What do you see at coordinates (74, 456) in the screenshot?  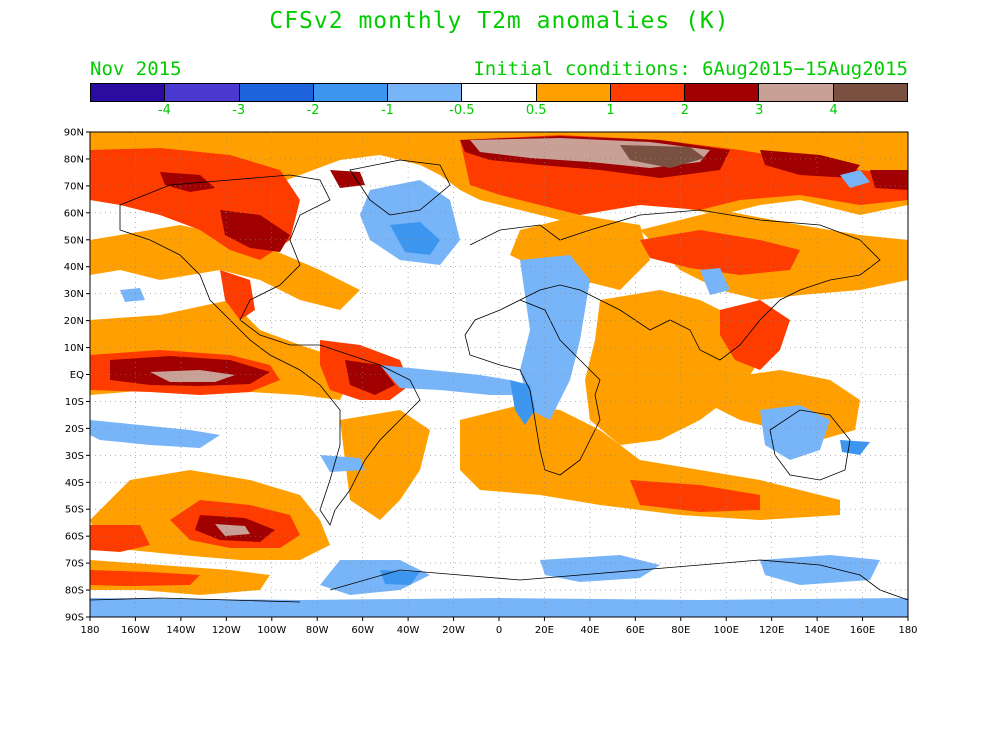 I see `lat-label: 30S` at bounding box center [74, 456].